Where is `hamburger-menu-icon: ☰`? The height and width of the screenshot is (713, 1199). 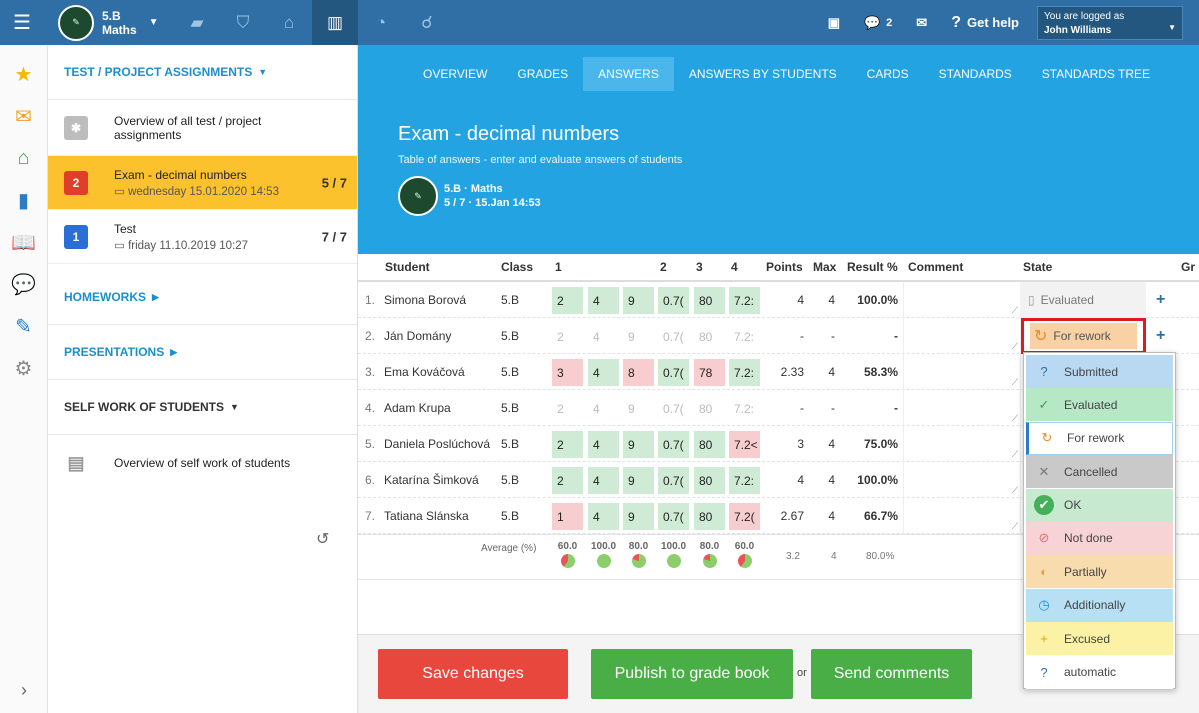
hamburger-menu-icon: ☰ is located at coordinates (22, 23).